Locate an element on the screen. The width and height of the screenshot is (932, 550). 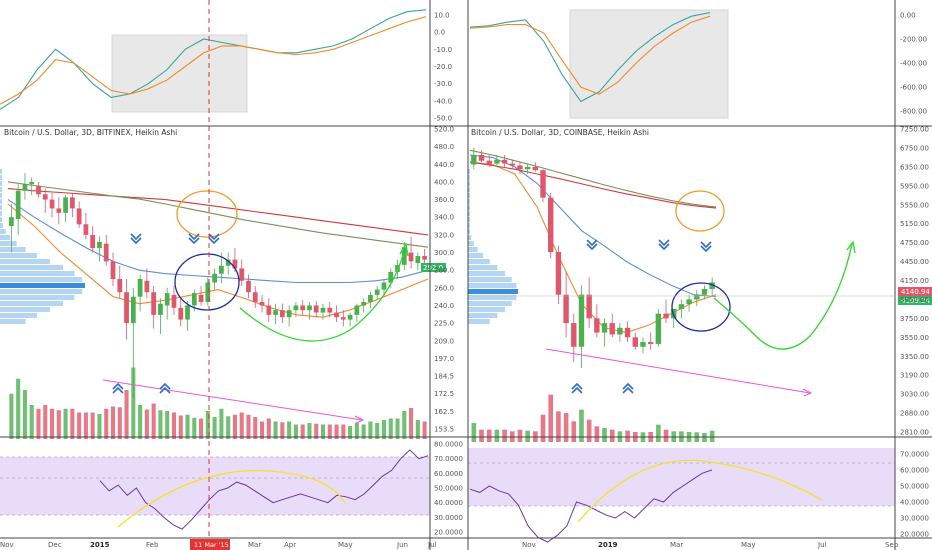
r-price-tick-4: 3350.00 is located at coordinates (914, 357).